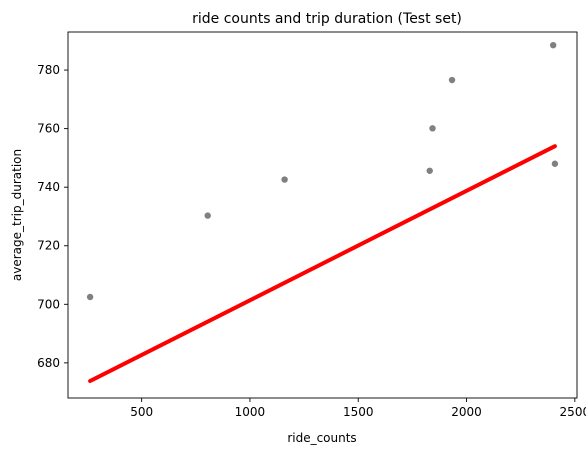  I want to click on y-tick-label: 780, so click(48, 70).